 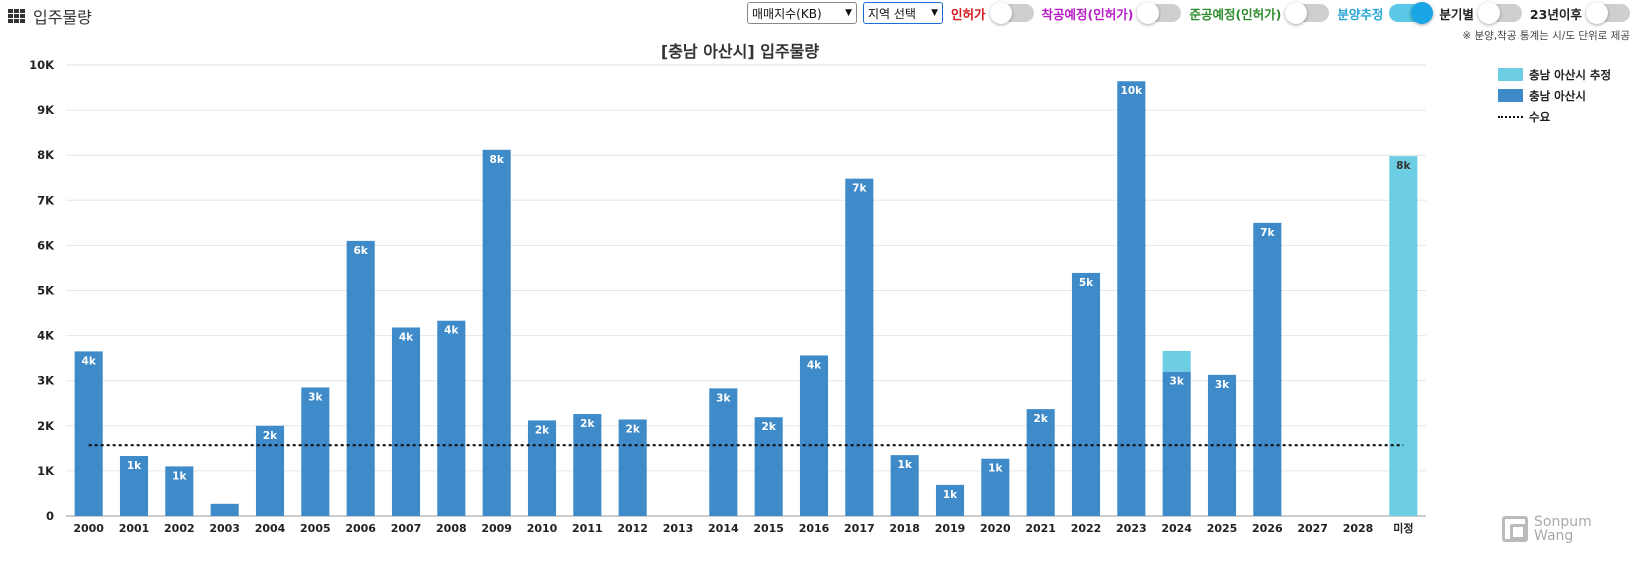 I want to click on logo-line-2: Wang, so click(x=1554, y=536).